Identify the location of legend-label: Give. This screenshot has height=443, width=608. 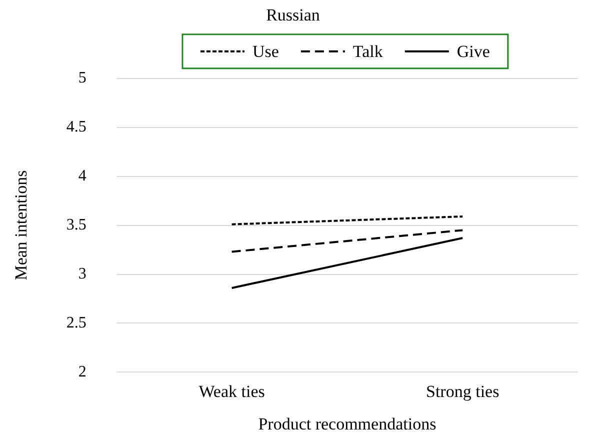
(473, 51).